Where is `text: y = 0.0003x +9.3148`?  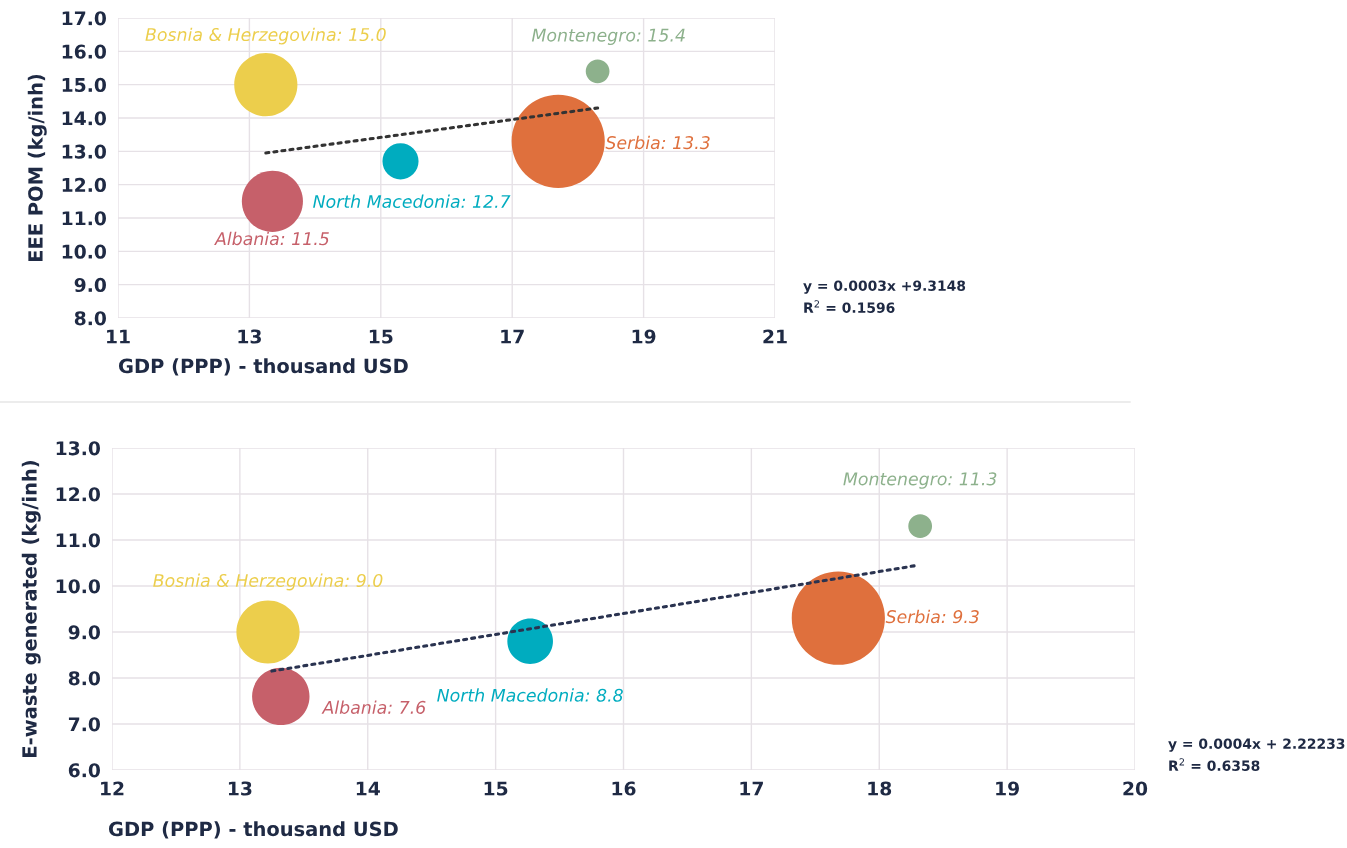
text: y = 0.0003x +9.3148 is located at coordinates (884, 287).